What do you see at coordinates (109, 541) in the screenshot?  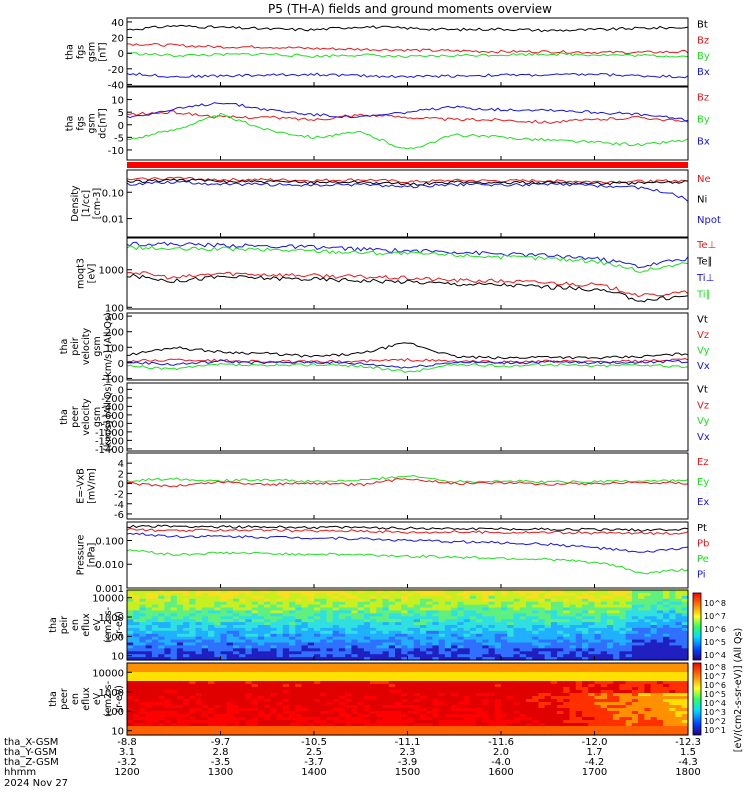 I see `y-tick-label: 0.100` at bounding box center [109, 541].